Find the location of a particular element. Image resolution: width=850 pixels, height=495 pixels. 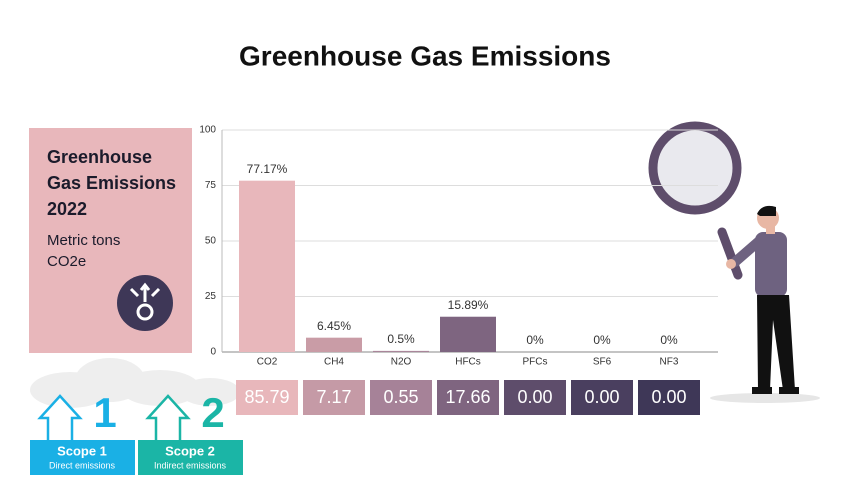

panel-subtitle: CO2e is located at coordinates (66, 261).